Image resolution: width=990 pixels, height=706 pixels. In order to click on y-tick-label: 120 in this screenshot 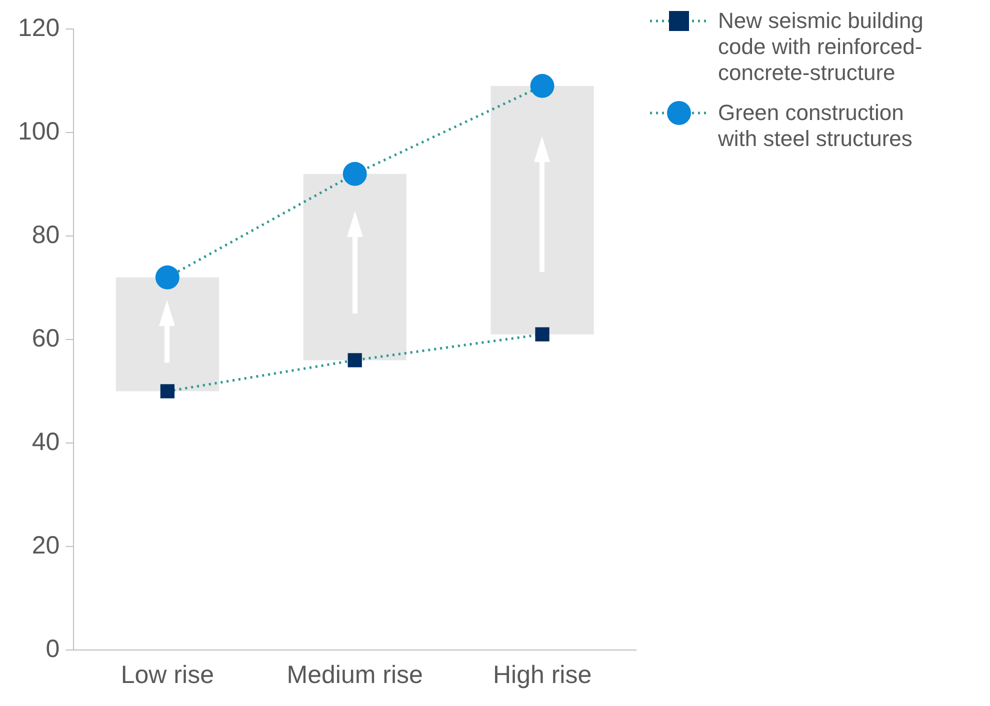, I will do `click(39, 28)`.